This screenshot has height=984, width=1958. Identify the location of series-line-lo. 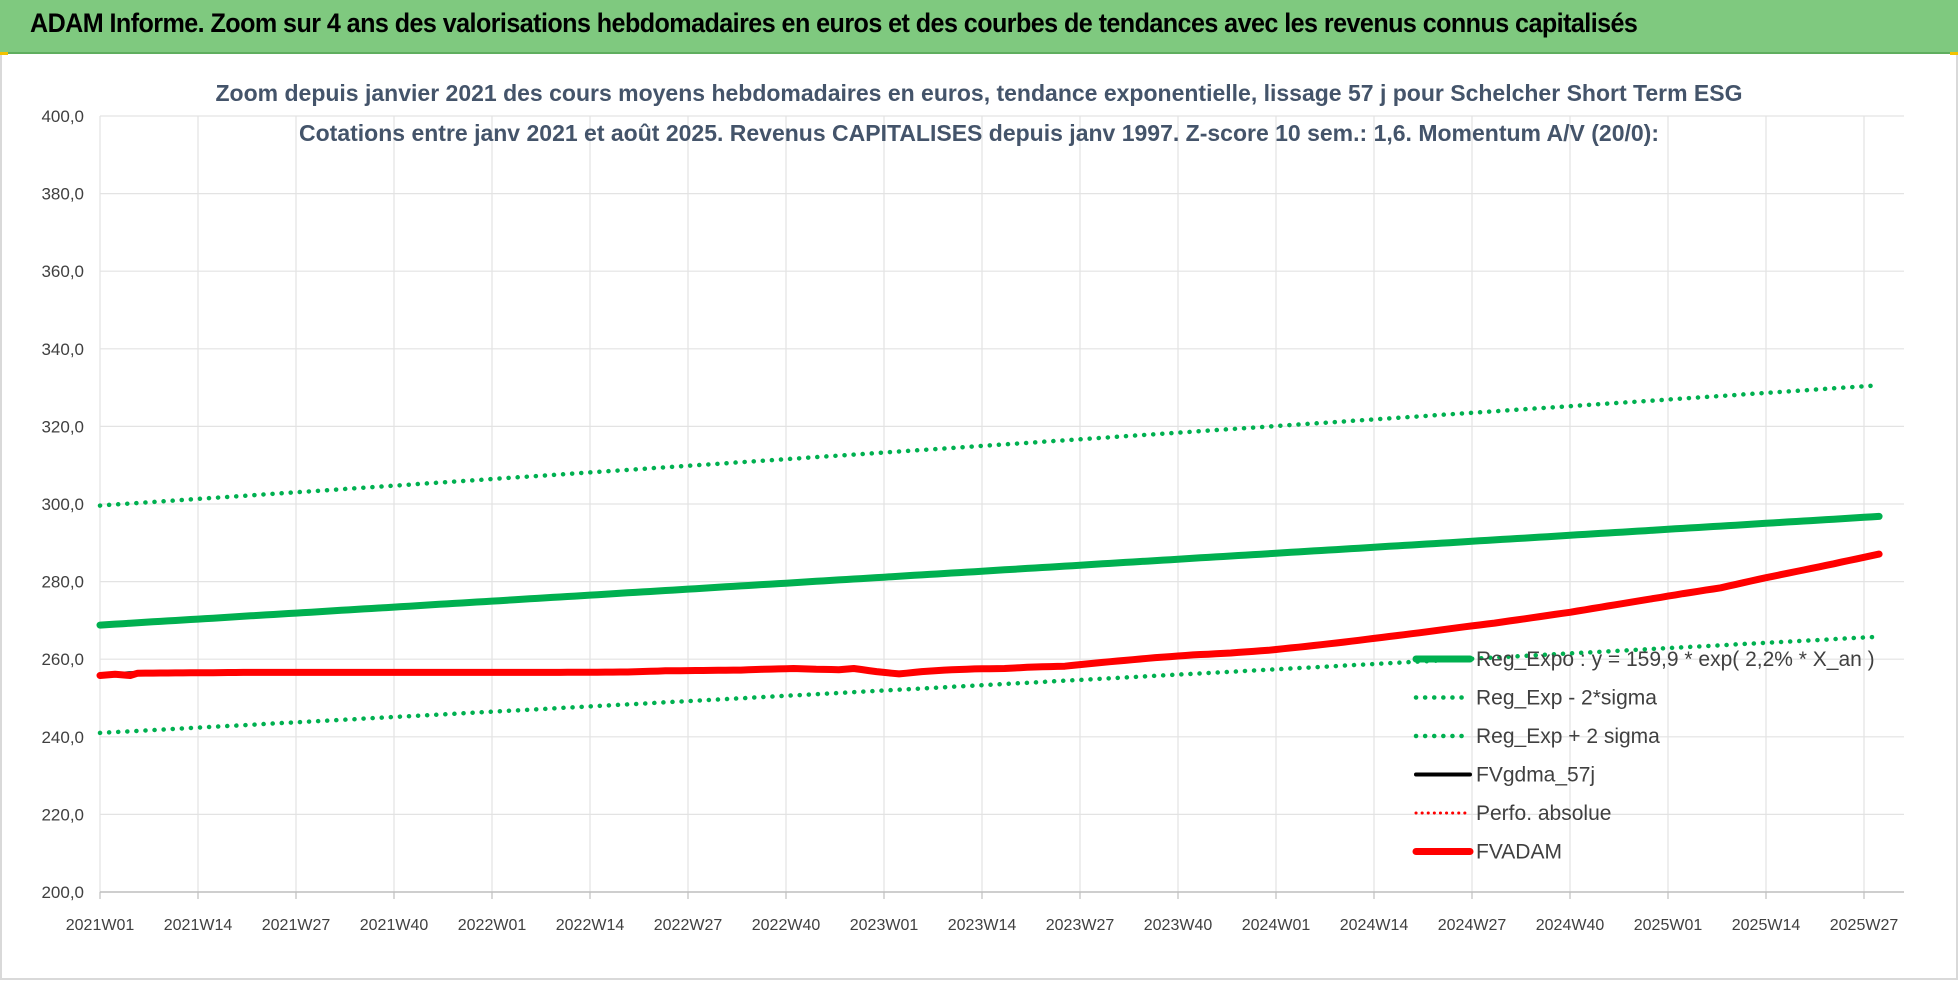
(989, 685).